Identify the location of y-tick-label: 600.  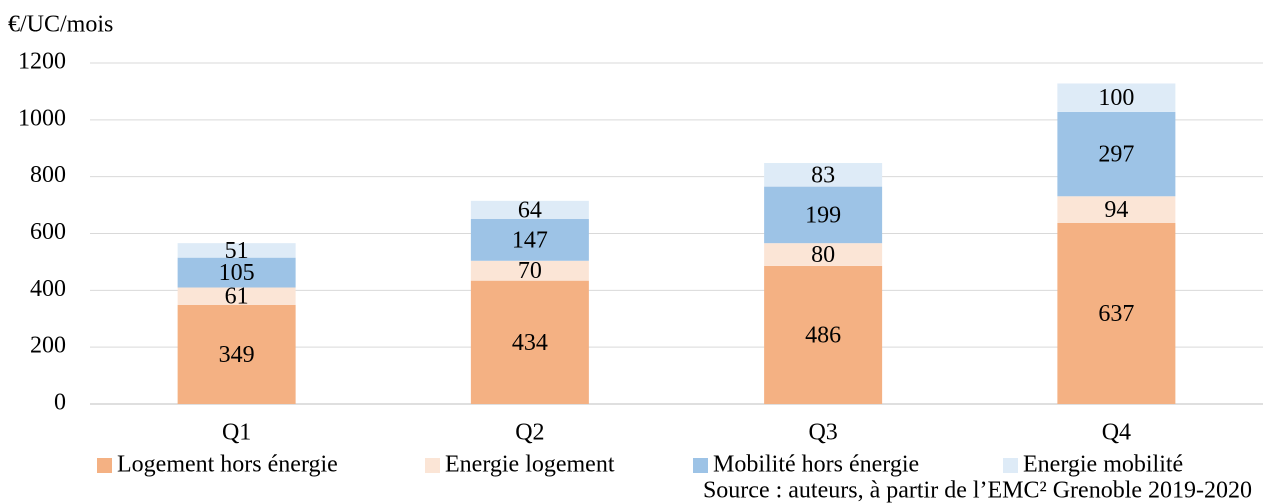
(48, 232).